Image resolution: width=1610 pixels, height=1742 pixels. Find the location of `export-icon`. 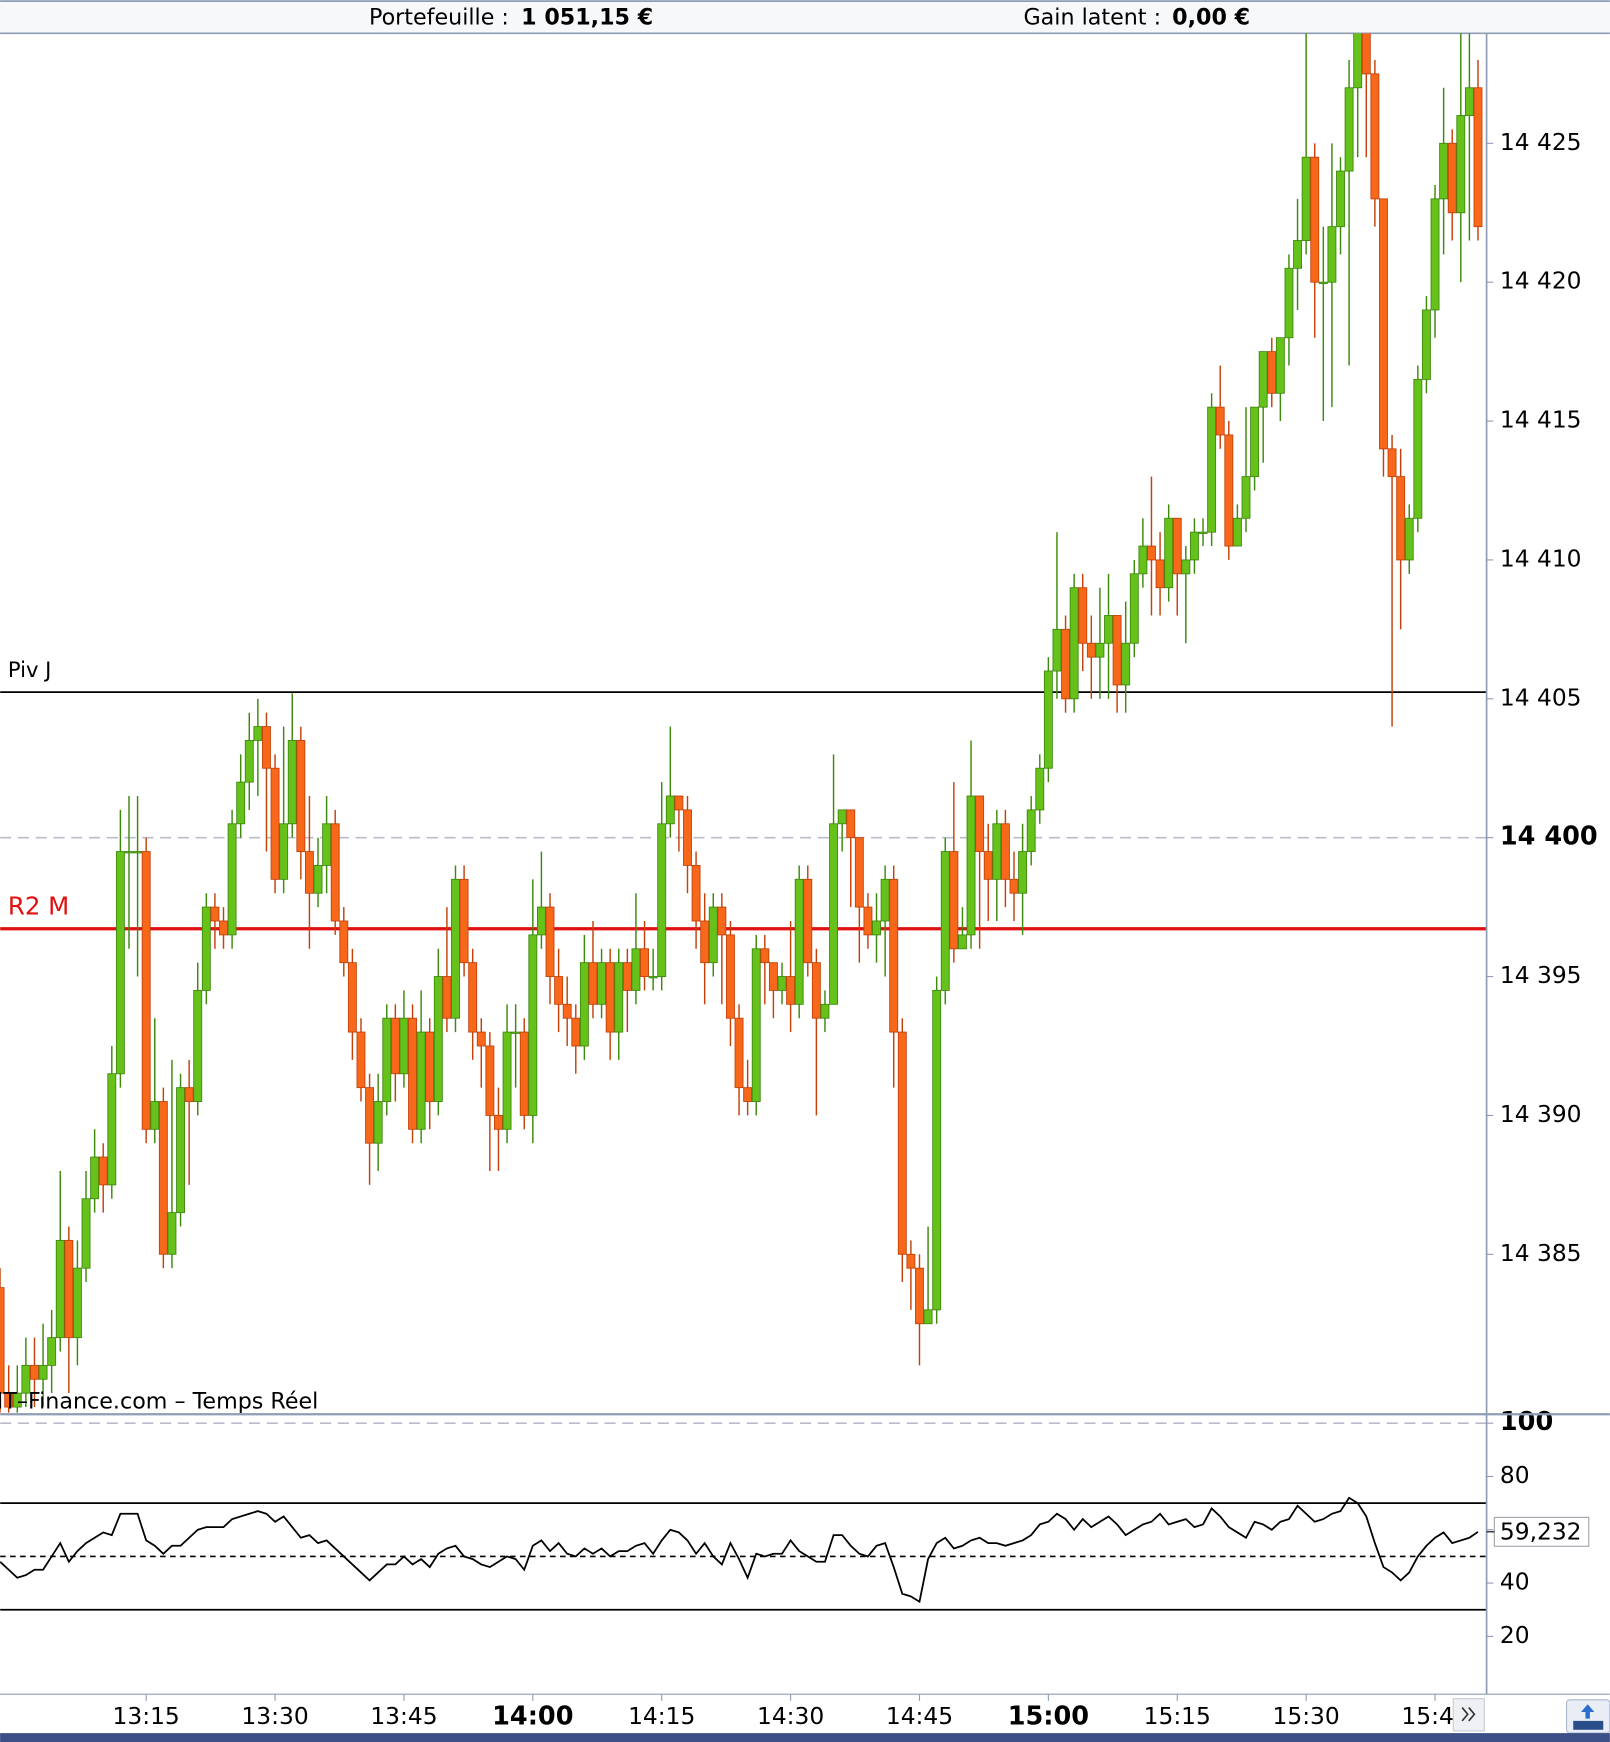

export-icon is located at coordinates (1588, 1711).